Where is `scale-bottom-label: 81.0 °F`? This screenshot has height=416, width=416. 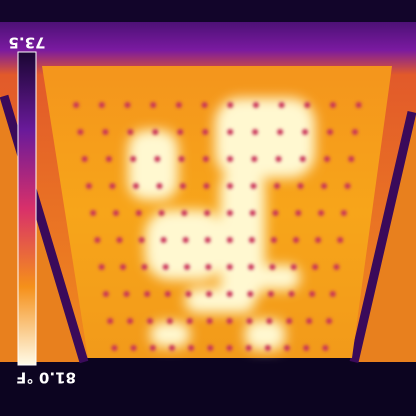 scale-bottom-label: 81.0 °F is located at coordinates (46, 378).